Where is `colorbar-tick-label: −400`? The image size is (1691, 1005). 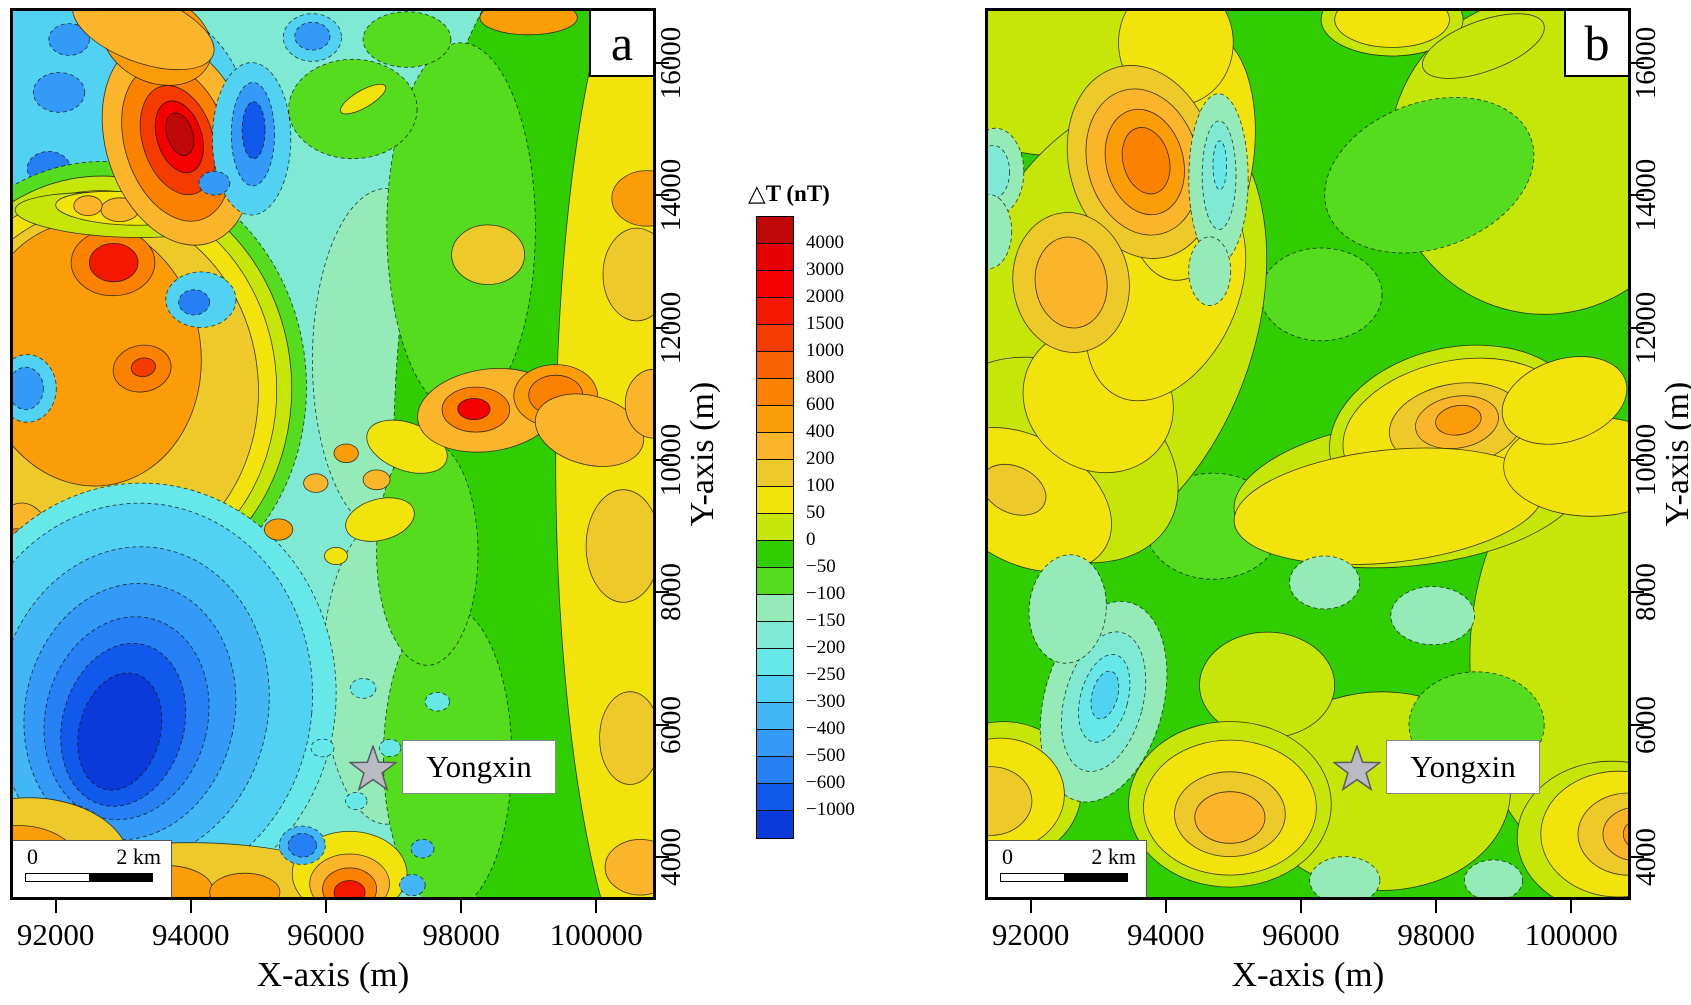 colorbar-tick-label: −400 is located at coordinates (826, 728).